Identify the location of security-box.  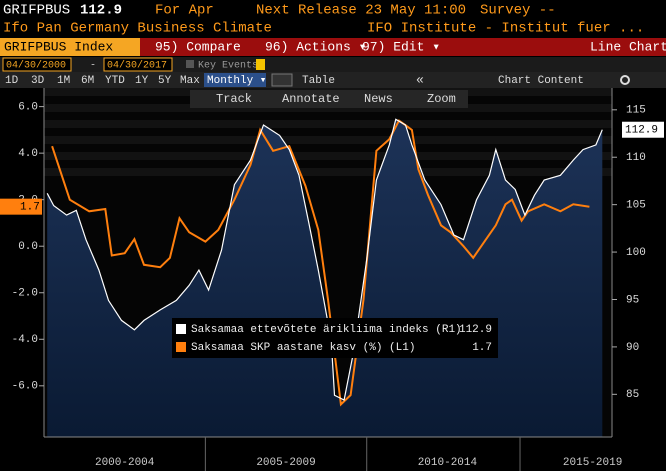
(70, 47).